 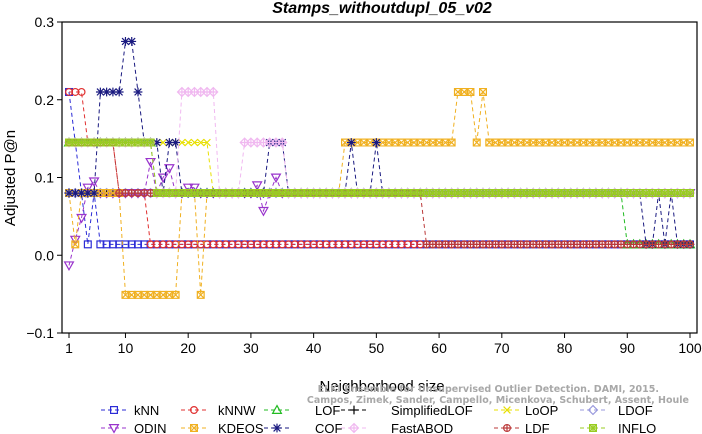 I want to click on x-tick-label: 60, so click(x=439, y=348).